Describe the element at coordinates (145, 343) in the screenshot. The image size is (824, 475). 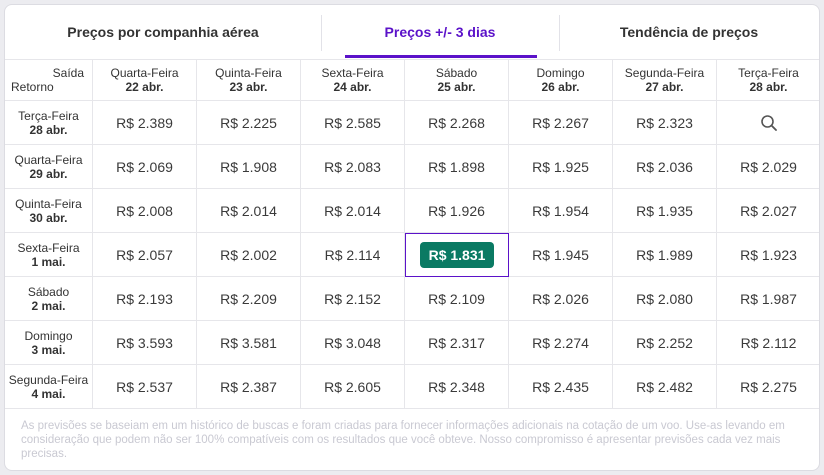
I see `price-cell: R$ 3.593` at that location.